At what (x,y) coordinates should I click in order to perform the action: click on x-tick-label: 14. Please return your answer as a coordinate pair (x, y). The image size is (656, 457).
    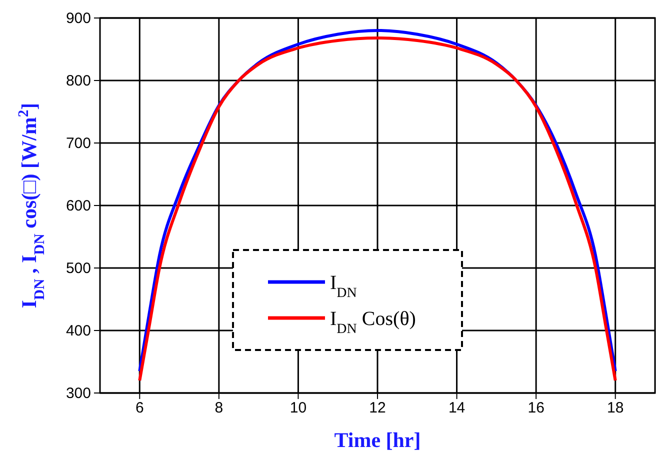
    Looking at the image, I should click on (457, 408).